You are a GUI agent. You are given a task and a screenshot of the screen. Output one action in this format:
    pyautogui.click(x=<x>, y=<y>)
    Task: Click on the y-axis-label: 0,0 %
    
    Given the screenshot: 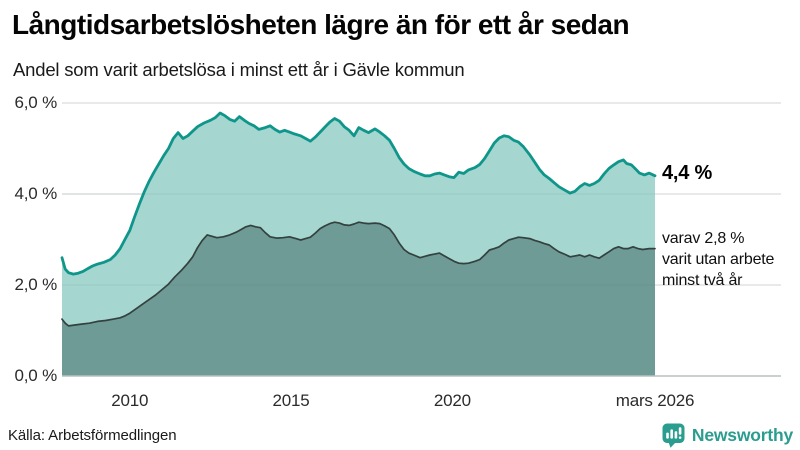 What is the action you would take?
    pyautogui.click(x=36, y=375)
    